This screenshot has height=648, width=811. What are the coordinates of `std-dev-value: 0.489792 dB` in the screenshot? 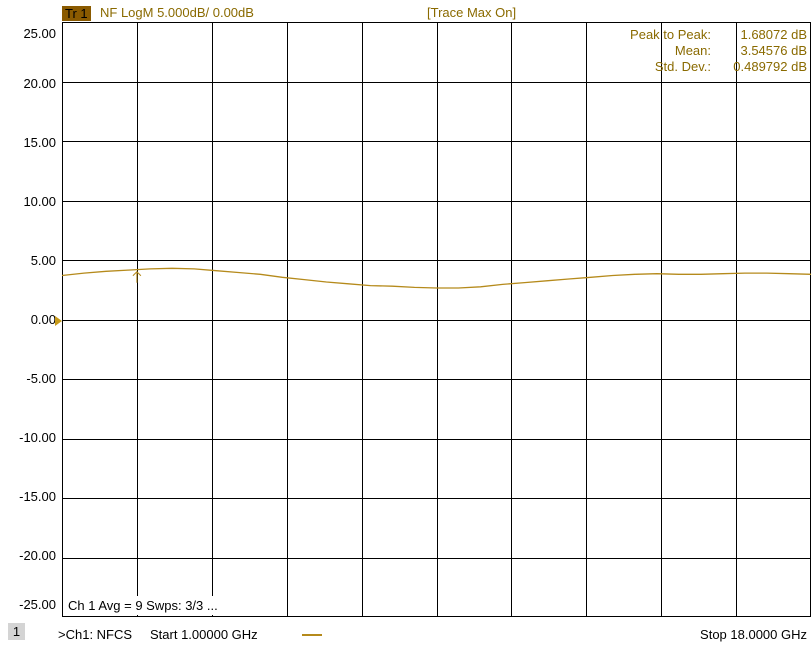 It's located at (770, 66).